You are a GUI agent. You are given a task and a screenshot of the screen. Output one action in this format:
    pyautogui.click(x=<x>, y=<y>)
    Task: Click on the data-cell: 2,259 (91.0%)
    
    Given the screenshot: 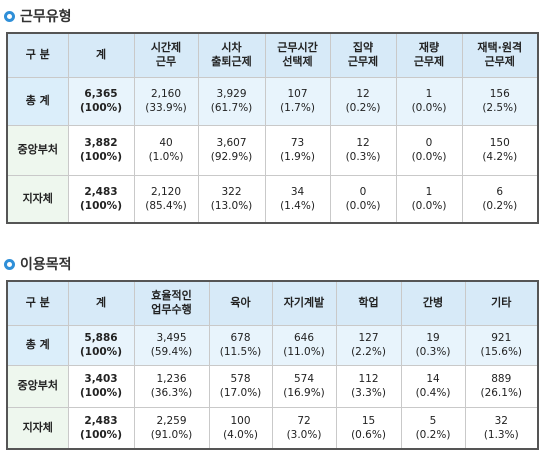 What is the action you would take?
    pyautogui.click(x=171, y=428)
    